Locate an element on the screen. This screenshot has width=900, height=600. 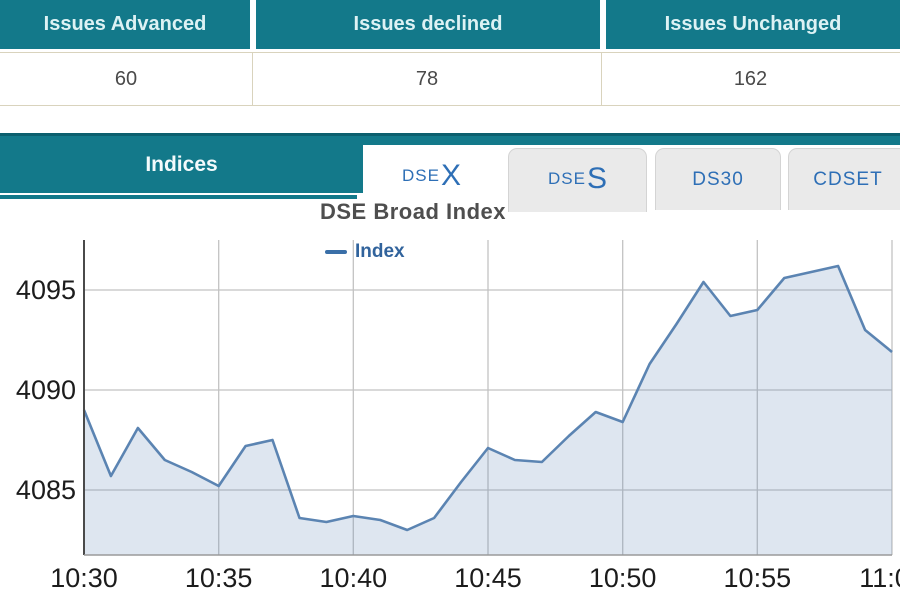
indices-header: Indices is located at coordinates (181, 163).